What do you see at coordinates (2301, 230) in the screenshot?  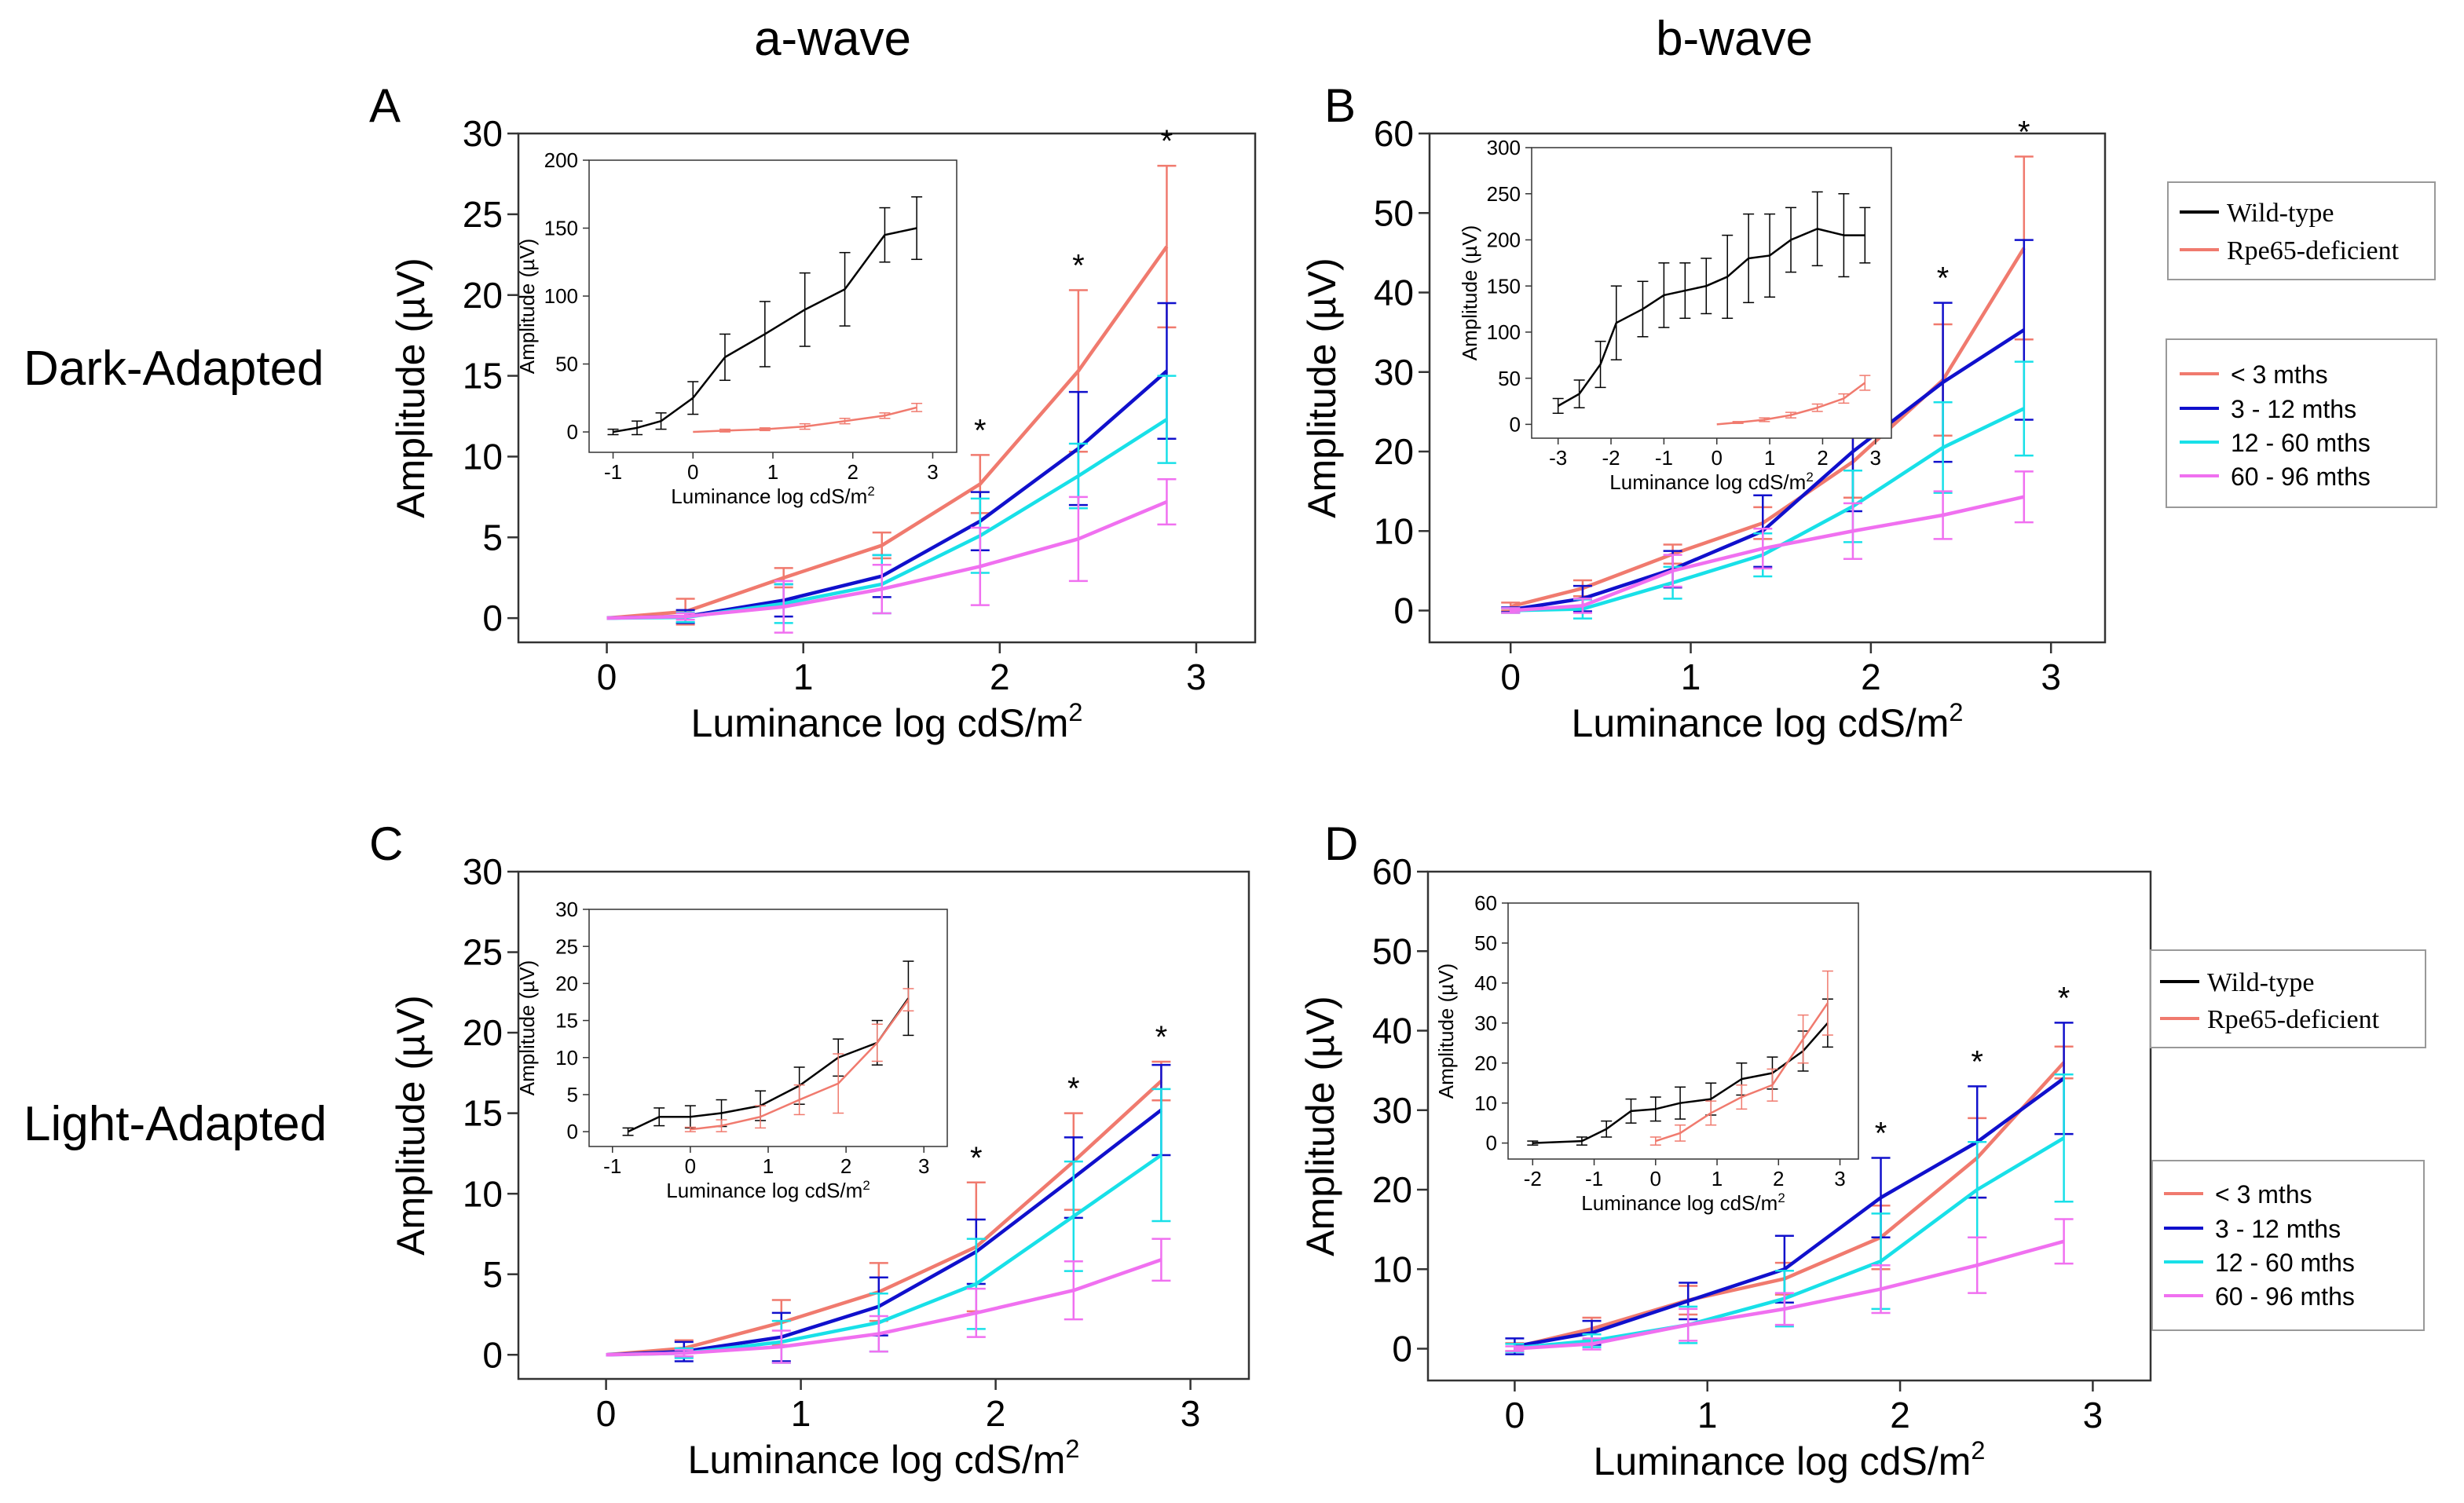 I see `genotype-legend-top: Wild-type Rpe65-deficient` at bounding box center [2301, 230].